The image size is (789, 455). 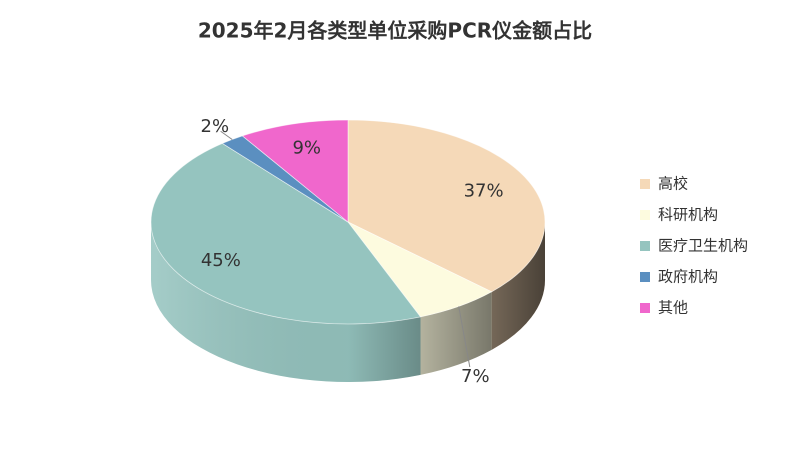 What do you see at coordinates (673, 308) in the screenshot?
I see `legend-label: 其他` at bounding box center [673, 308].